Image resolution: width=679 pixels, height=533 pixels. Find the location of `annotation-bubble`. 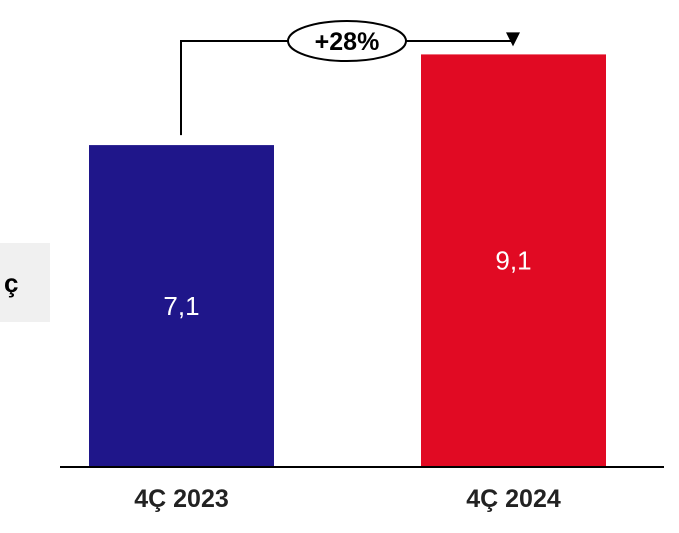

annotation-bubble is located at coordinates (347, 41).